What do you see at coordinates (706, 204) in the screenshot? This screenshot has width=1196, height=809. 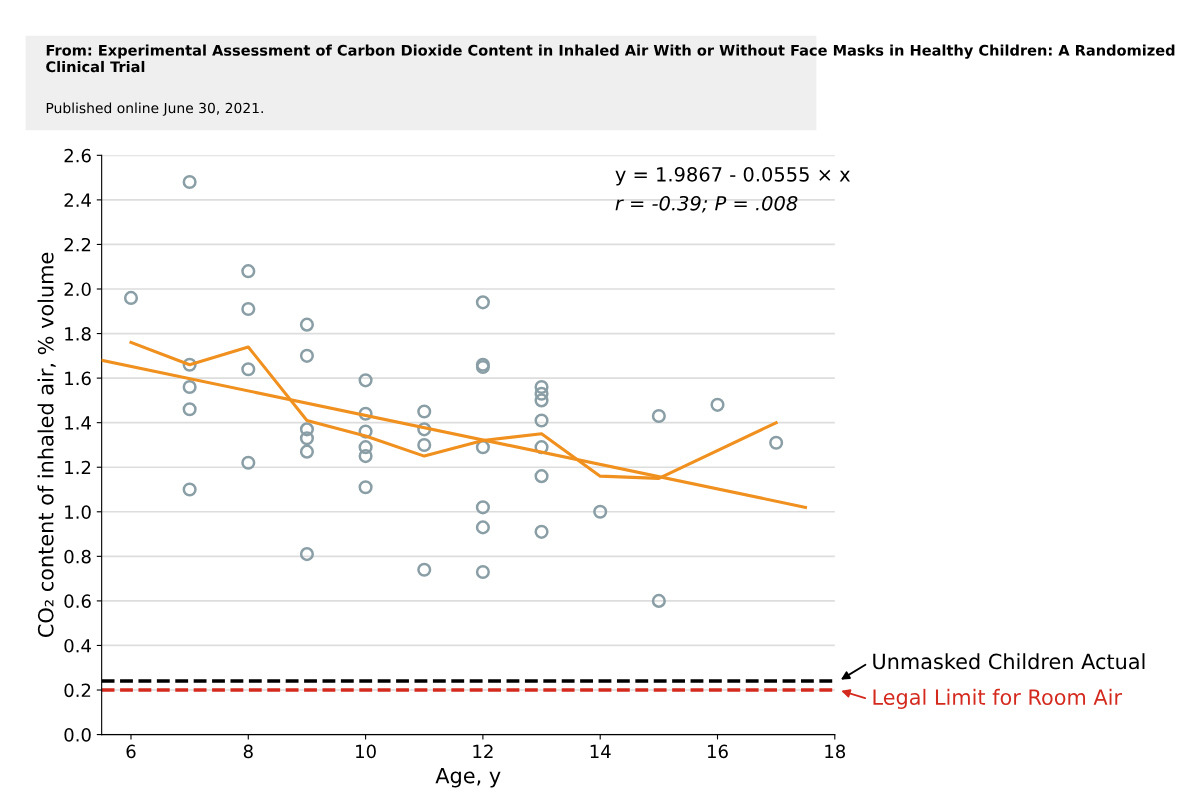 I see `annotation: r = -0.39; P = .008` at bounding box center [706, 204].